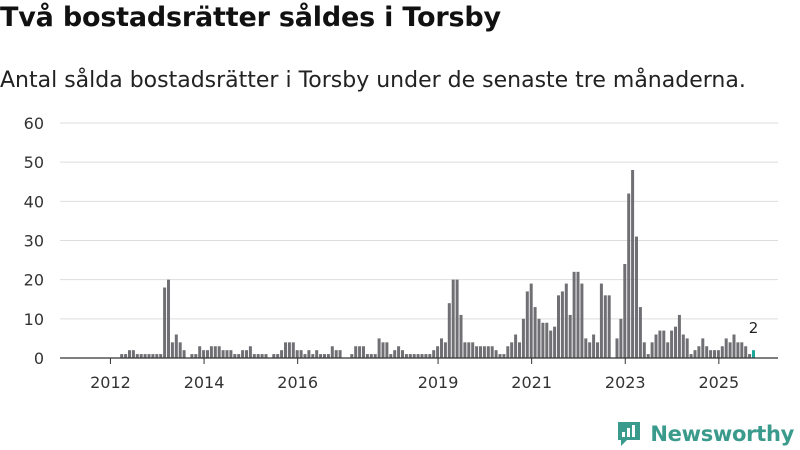 The width and height of the screenshot is (800, 450). What do you see at coordinates (438, 382) in the screenshot?
I see `x-tick-label: 2019` at bounding box center [438, 382].